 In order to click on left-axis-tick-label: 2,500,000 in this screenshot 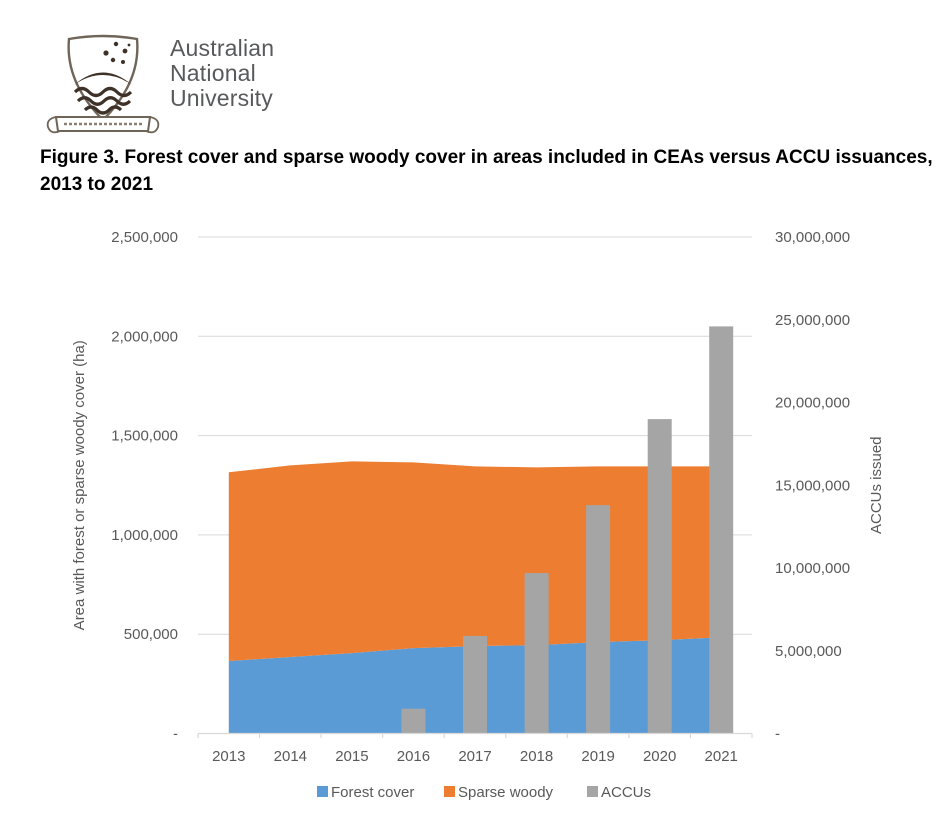, I will do `click(144, 237)`.